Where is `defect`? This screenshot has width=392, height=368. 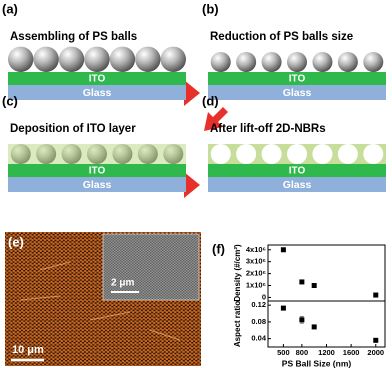 defect is located at coordinates (100, 301).